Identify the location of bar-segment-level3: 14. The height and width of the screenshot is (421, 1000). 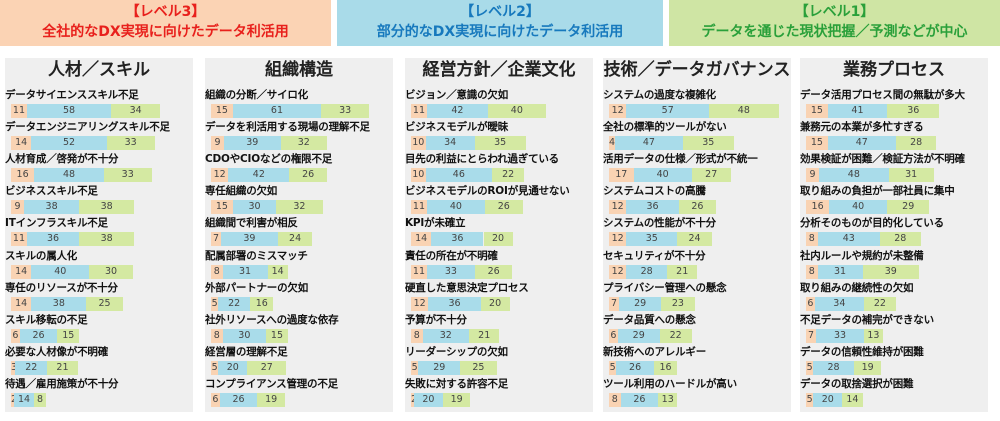
(21, 271).